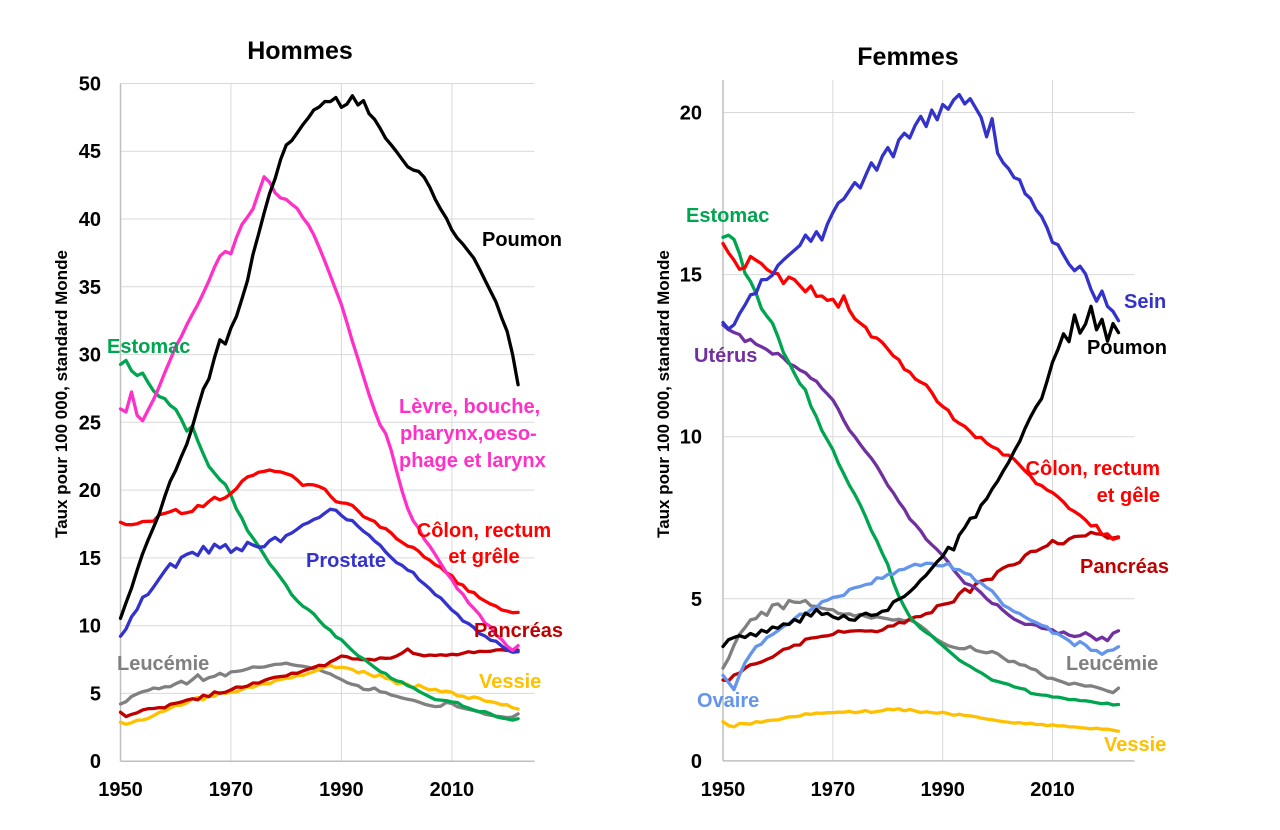  I want to click on svg-text: Lèvre, bouche,, so click(469, 407).